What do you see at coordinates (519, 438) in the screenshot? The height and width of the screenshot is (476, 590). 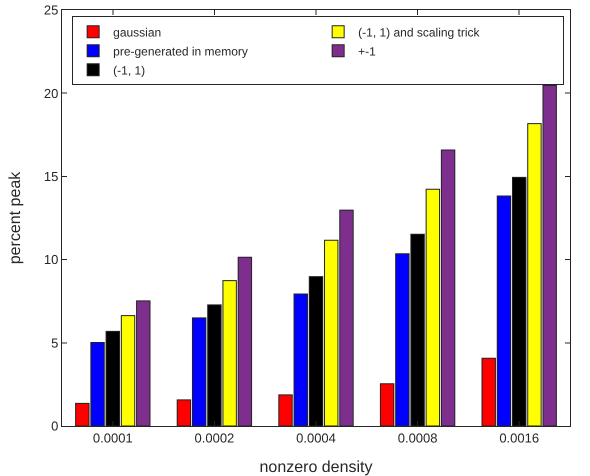 I see `x-tick-label: 0.0016` at bounding box center [519, 438].